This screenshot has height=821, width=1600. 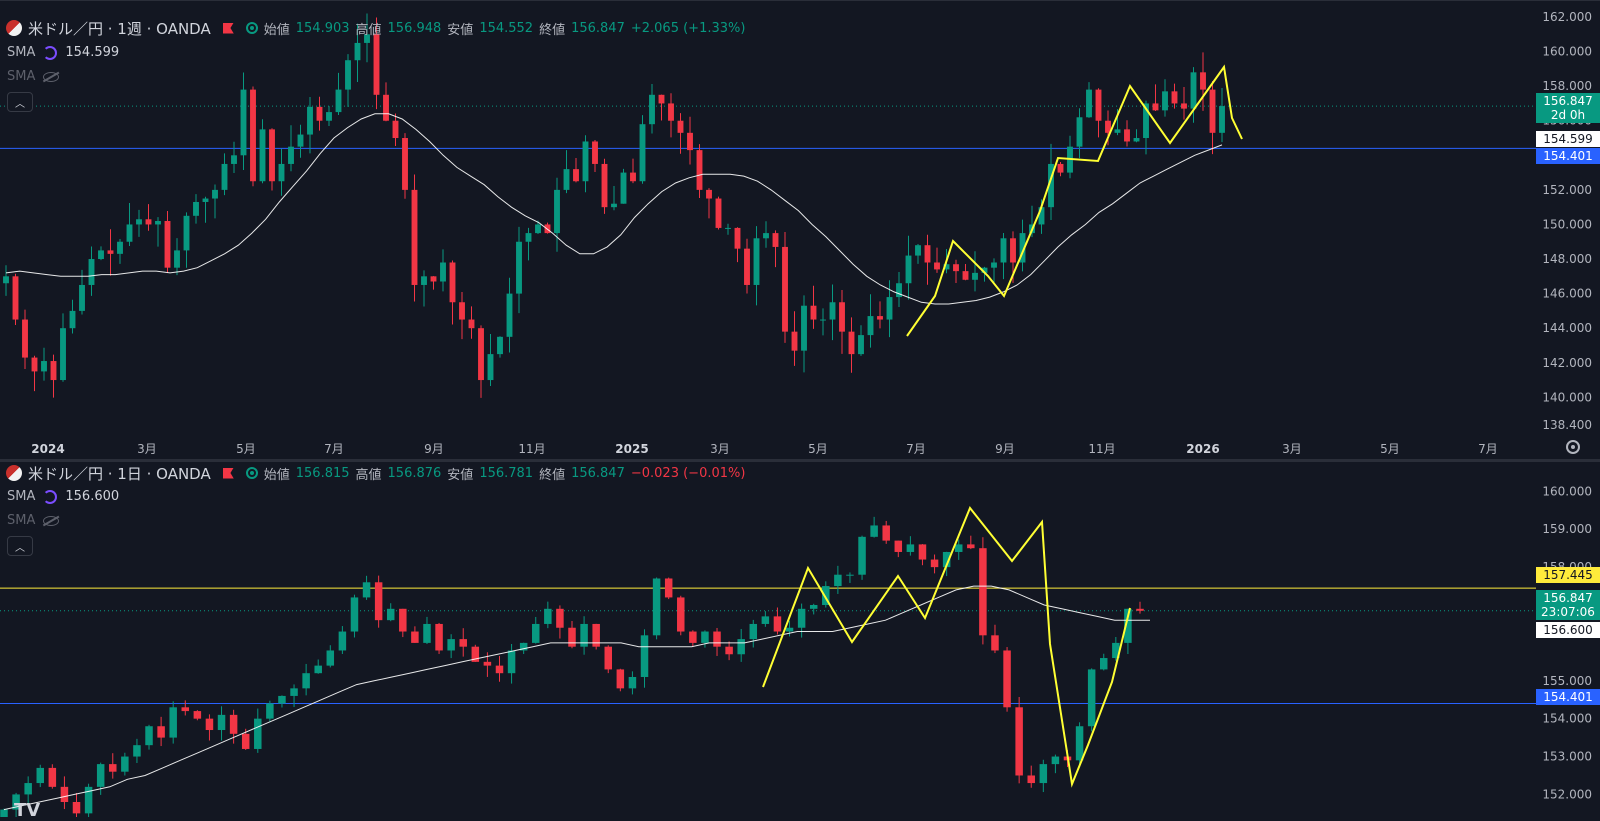 I want to click on symbol-title: 米ドル／円 · 1日 · OANDA, so click(x=119, y=473).